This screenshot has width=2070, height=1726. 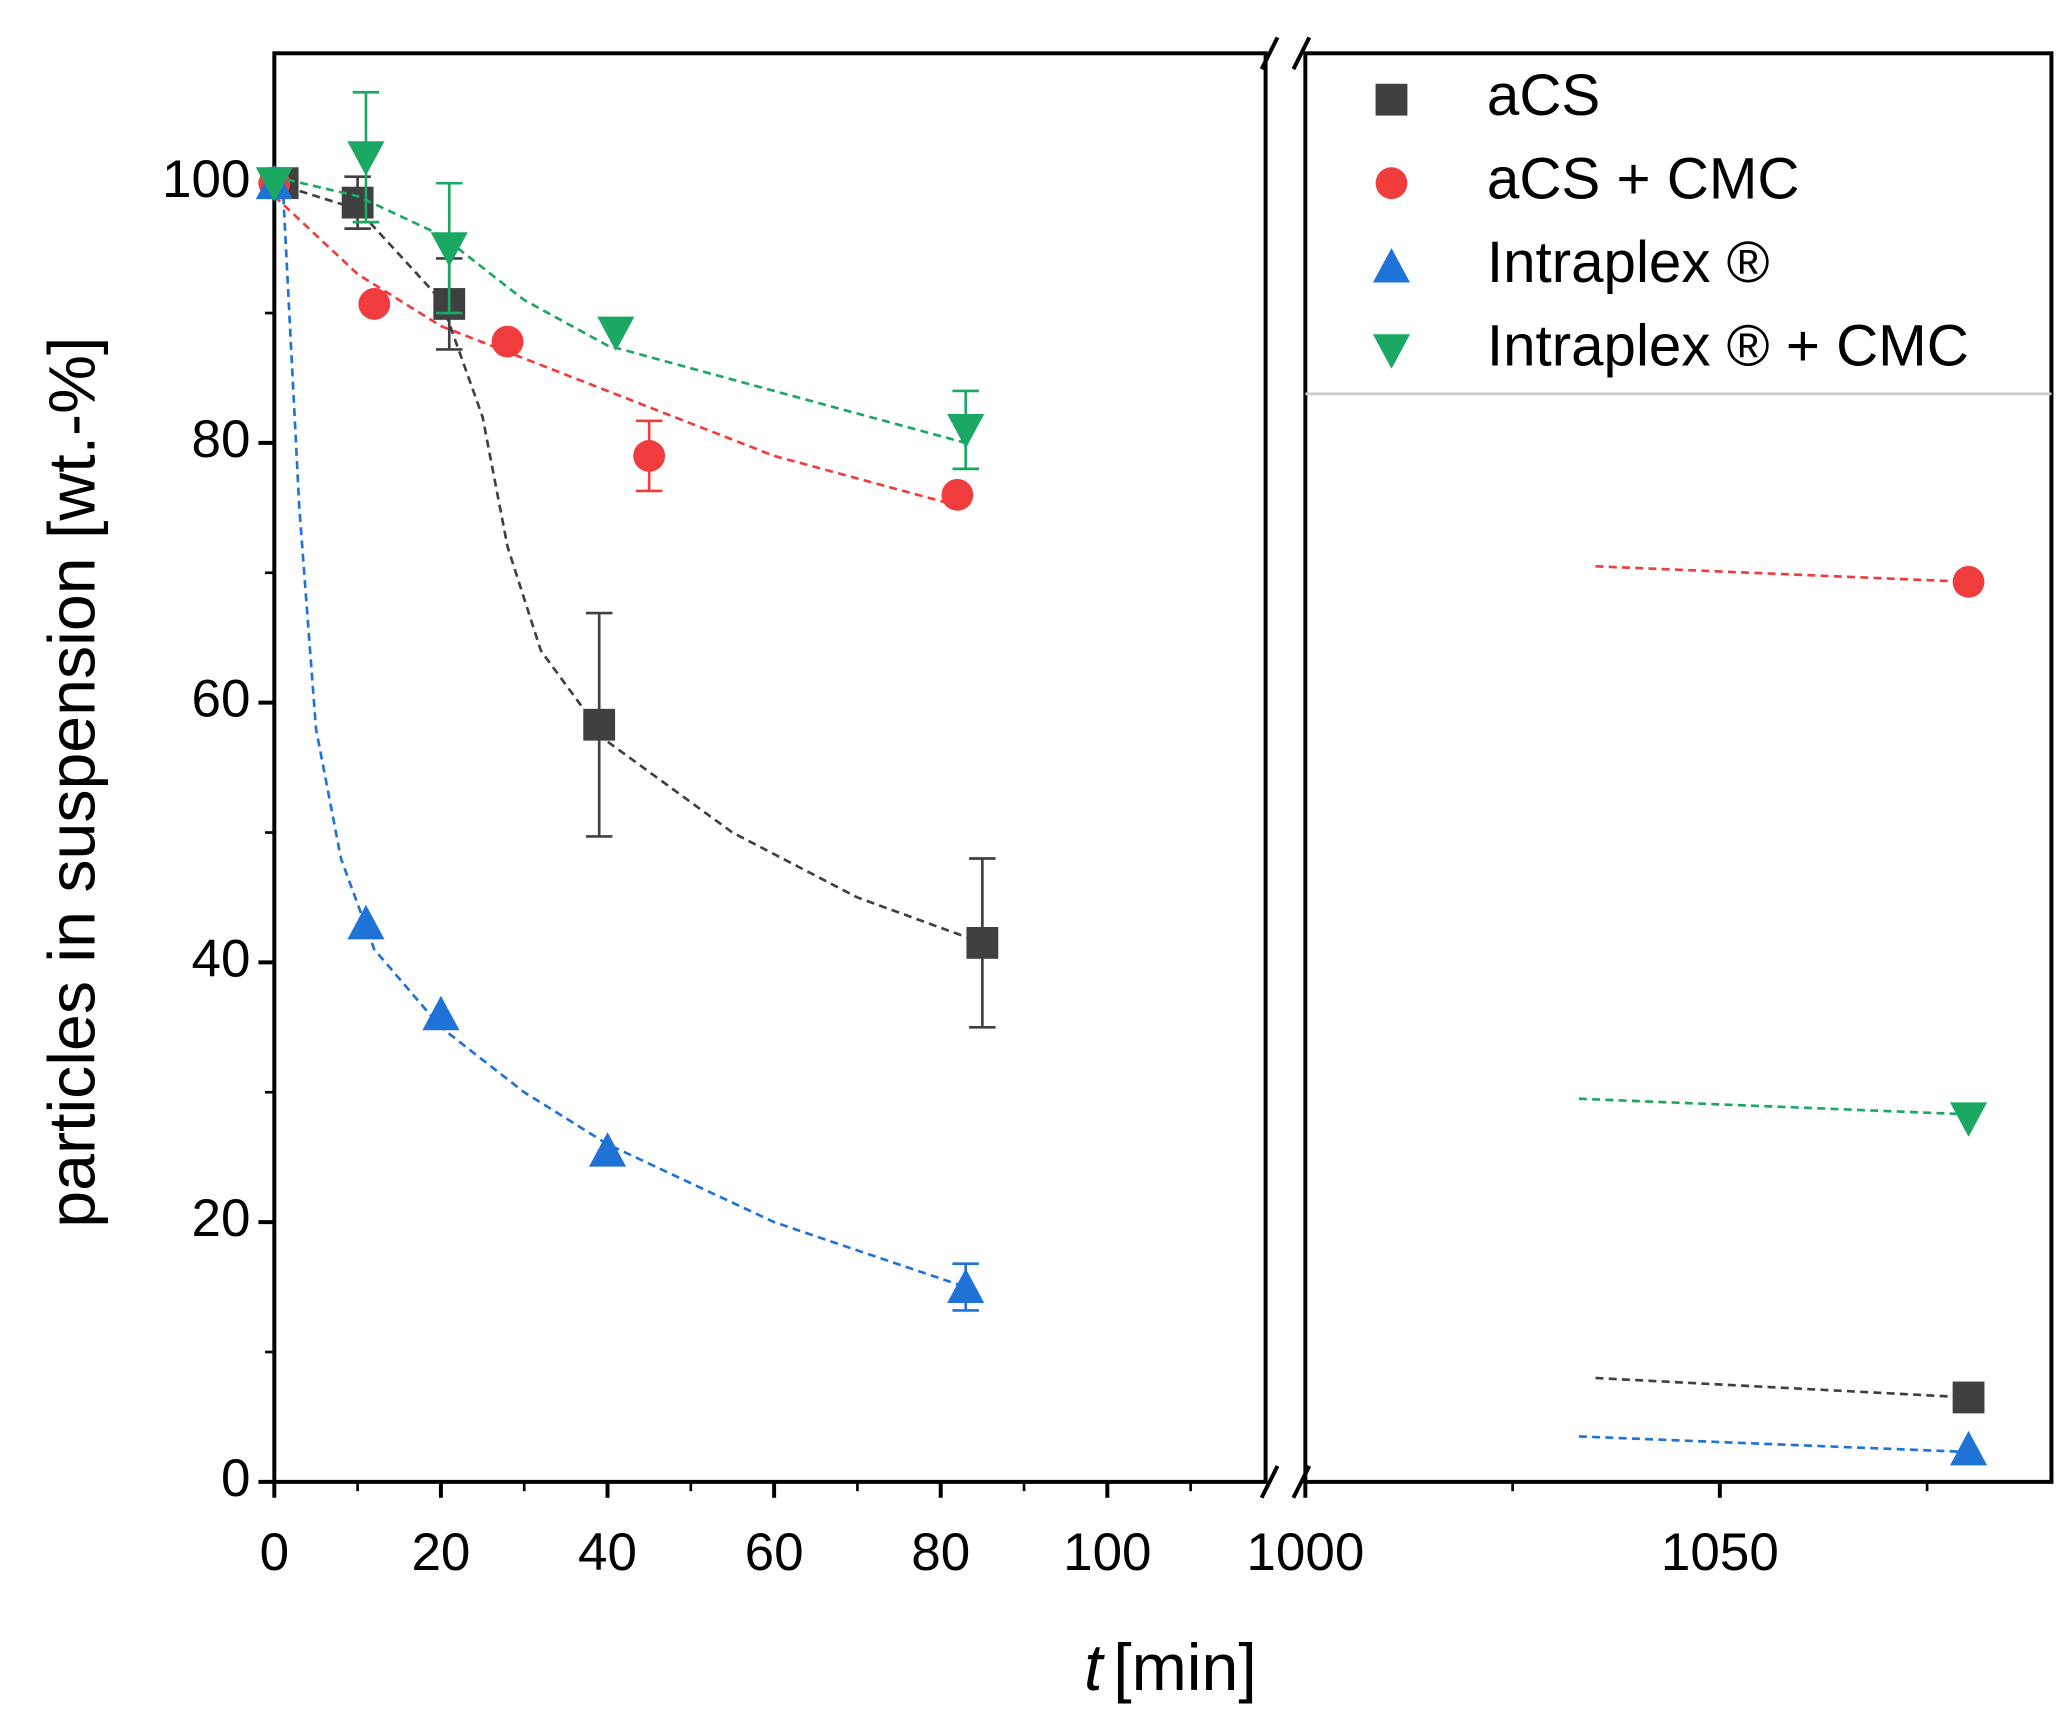 I want to click on x-tick-label: 80, so click(x=940, y=1552).